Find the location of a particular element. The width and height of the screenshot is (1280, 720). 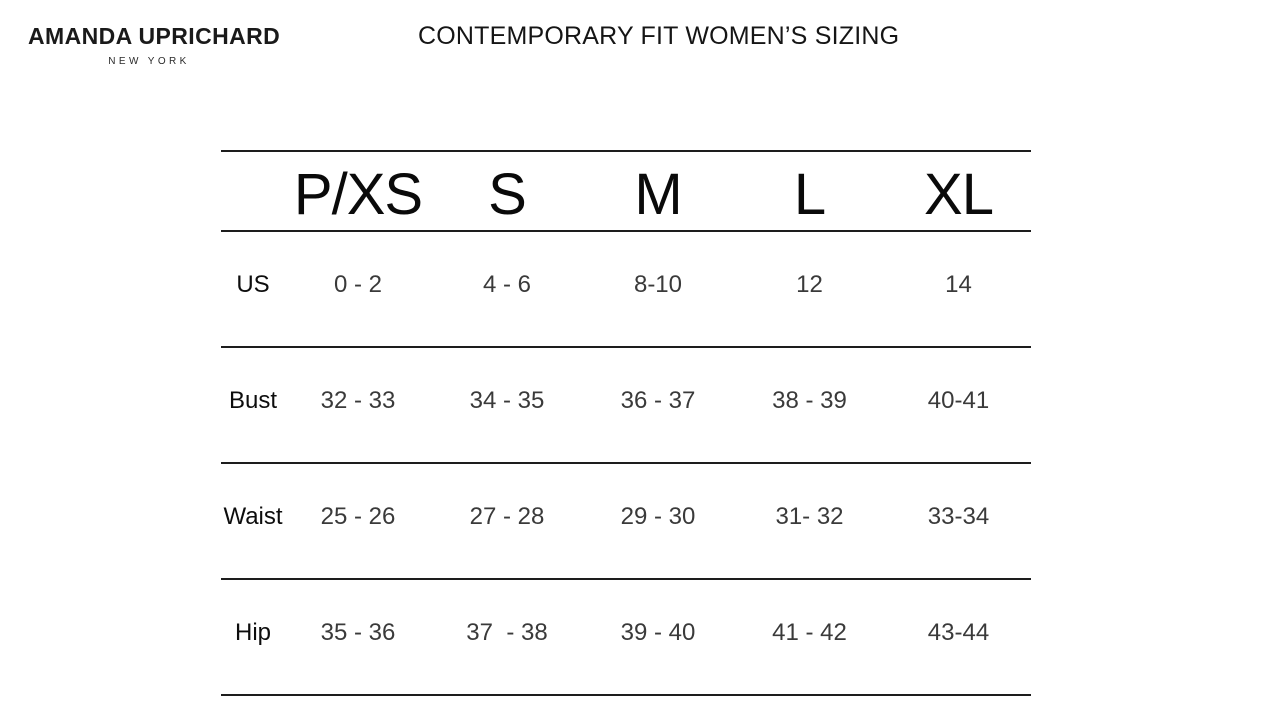

size-value: 8-10 is located at coordinates (658, 284).